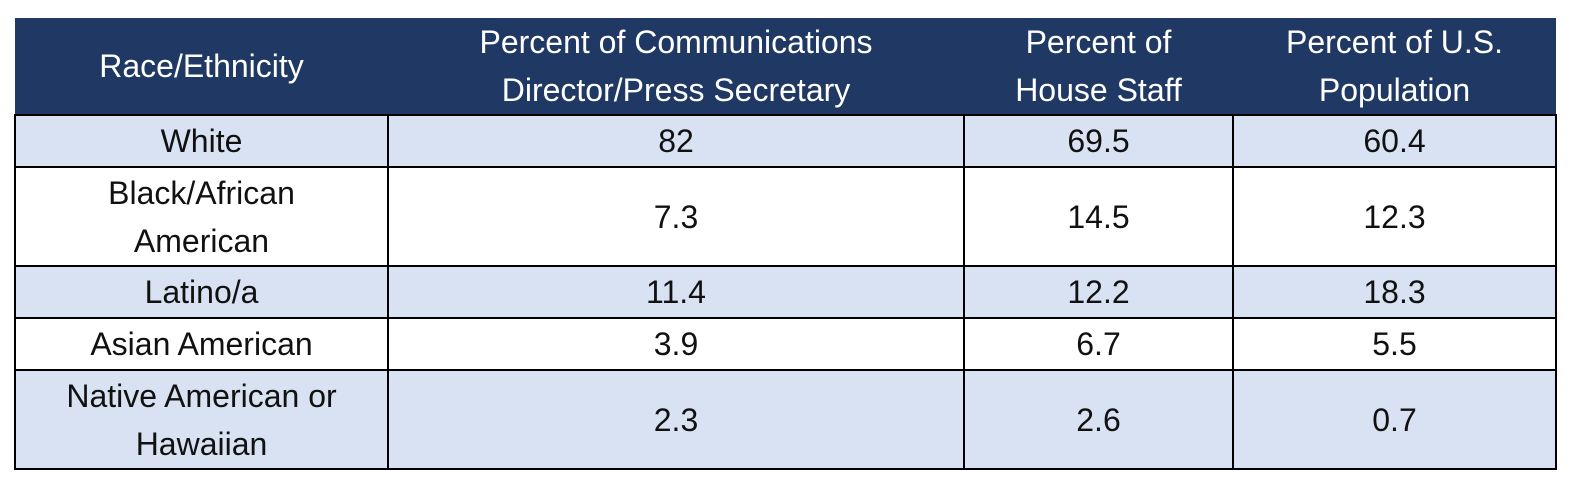  What do you see at coordinates (676, 216) in the screenshot?
I see `value-cell: 7.3` at bounding box center [676, 216].